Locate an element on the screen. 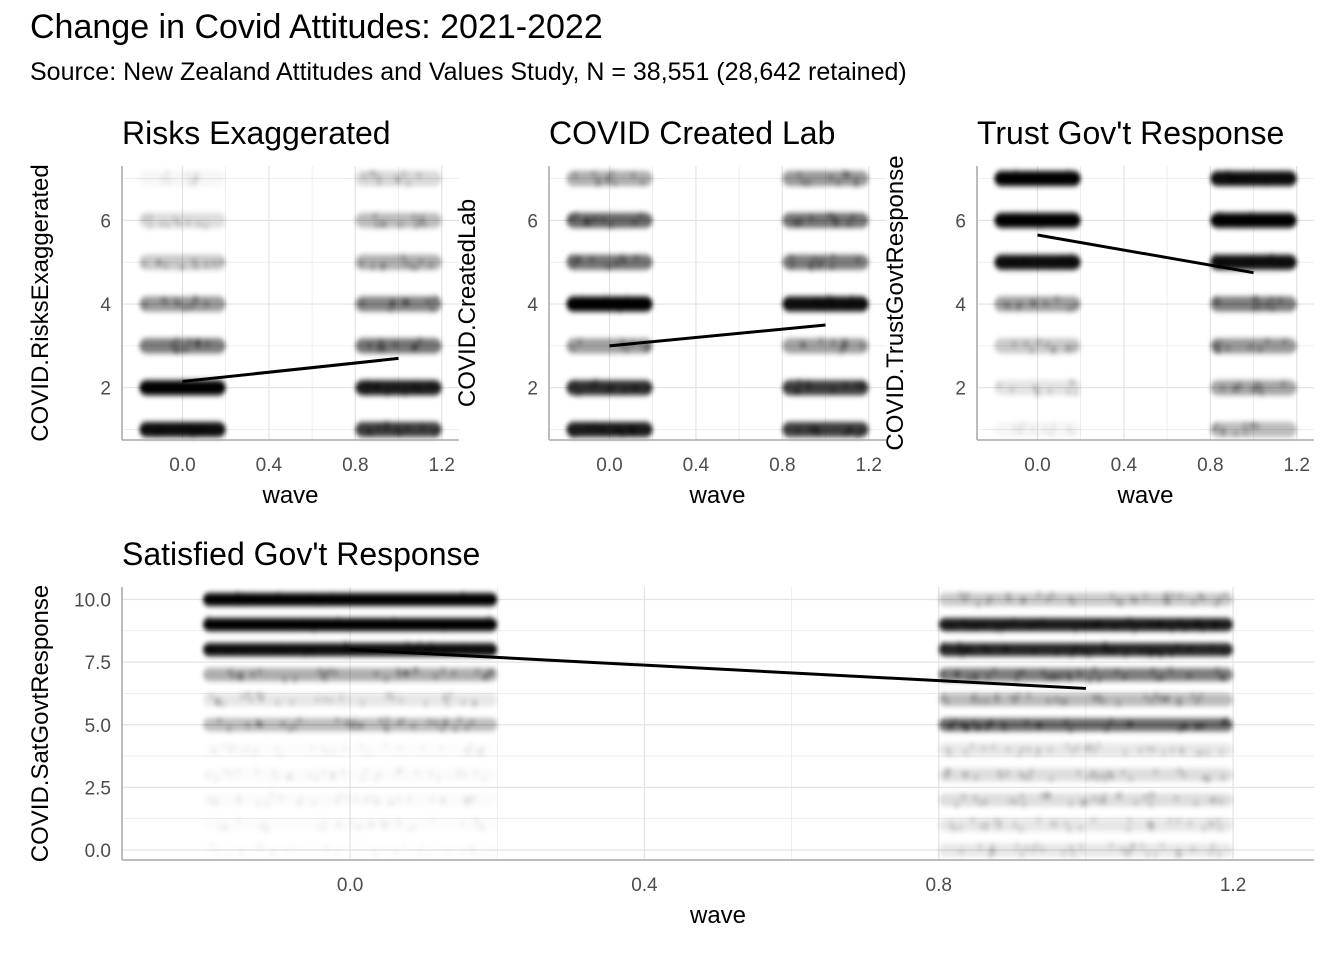 This screenshot has height=960, width=1344. trend-line is located at coordinates (718, 669).